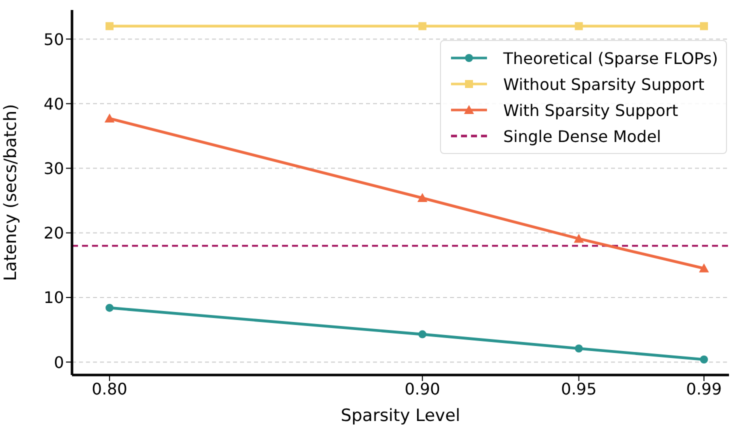 Image resolution: width=731 pixels, height=435 pixels. Describe the element at coordinates (110, 388) in the screenshot. I see `x-tick-label: 0.80` at that location.